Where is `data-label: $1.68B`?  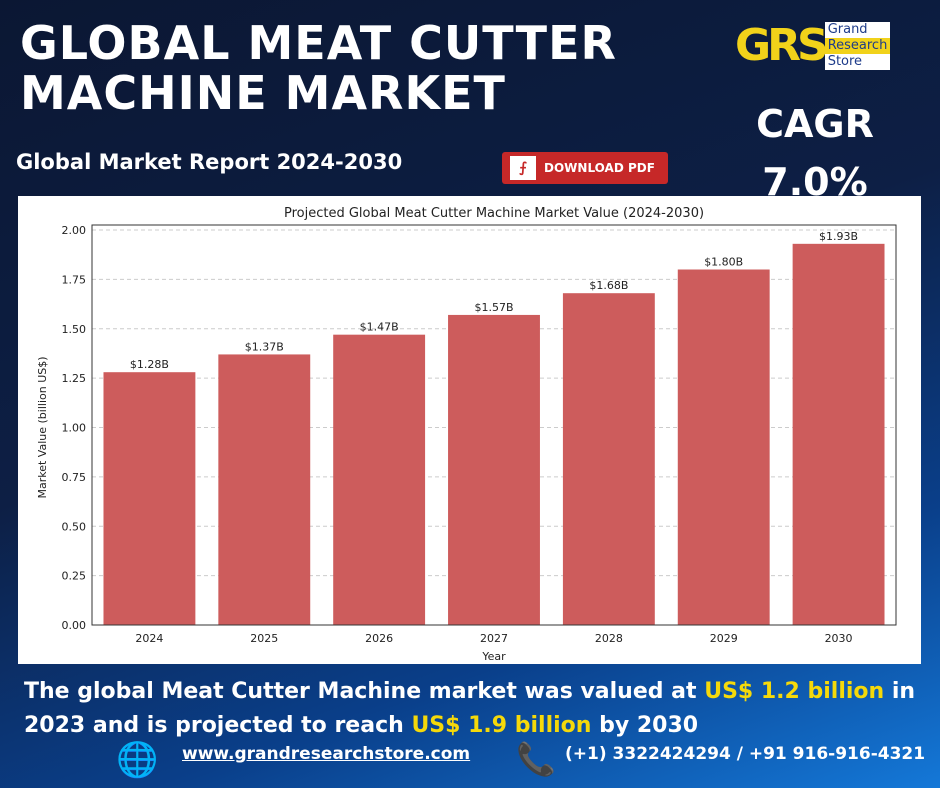
data-label: $1.68B is located at coordinates (608, 285).